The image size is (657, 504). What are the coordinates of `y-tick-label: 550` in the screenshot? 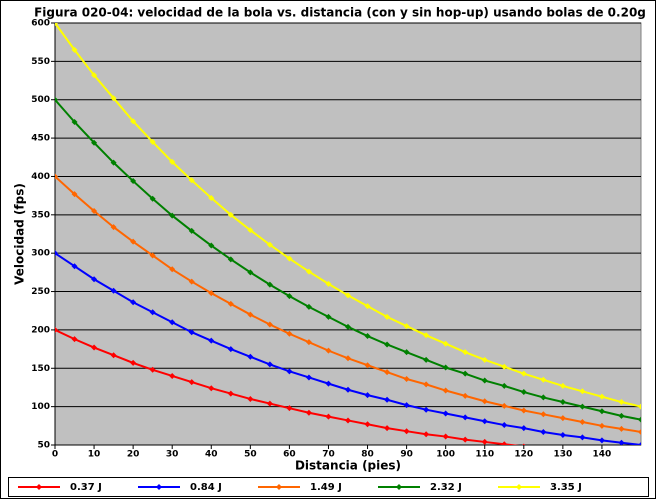 It's located at (40, 62).